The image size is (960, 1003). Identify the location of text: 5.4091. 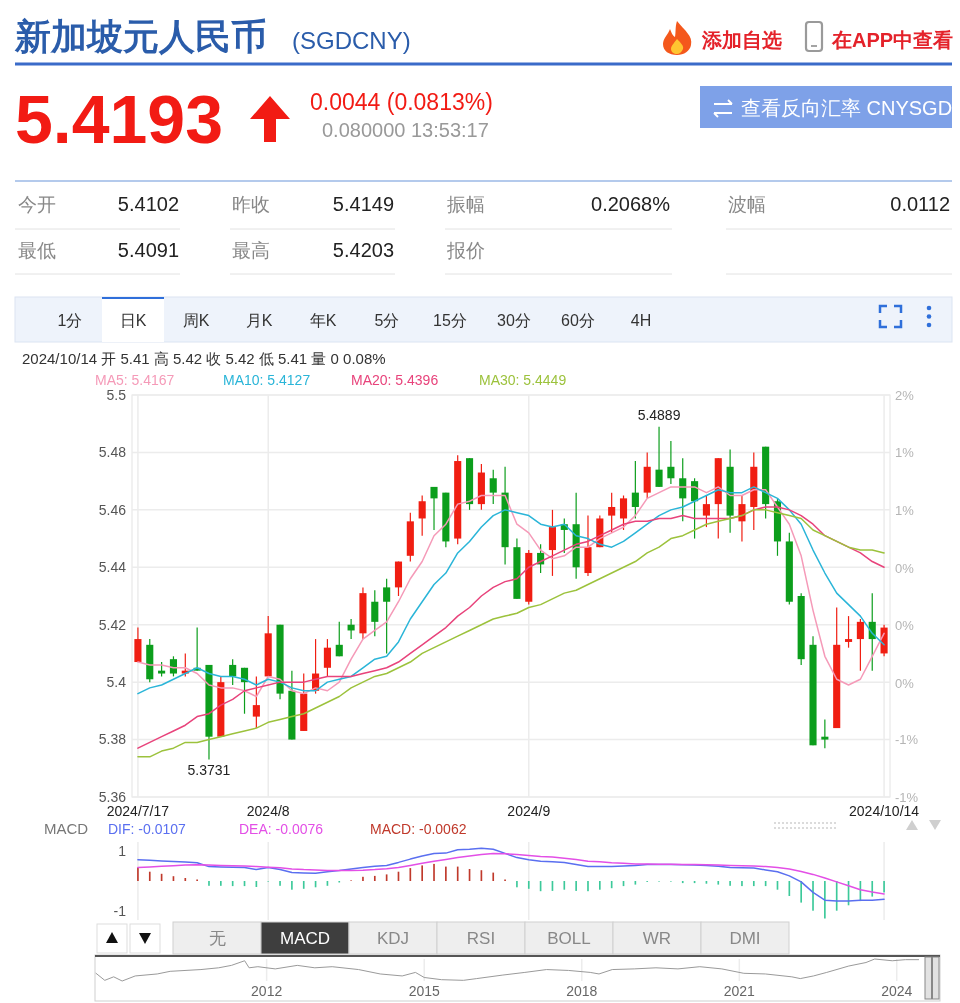
(148, 250).